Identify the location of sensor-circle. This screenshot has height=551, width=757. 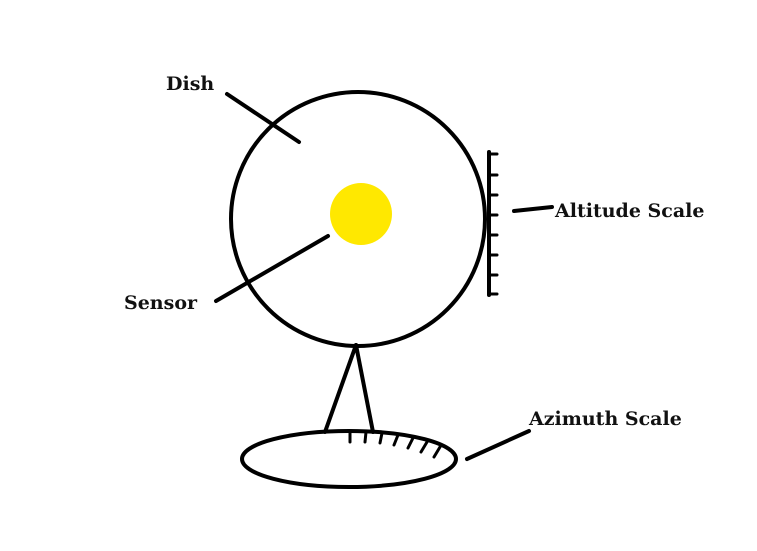
(361, 214).